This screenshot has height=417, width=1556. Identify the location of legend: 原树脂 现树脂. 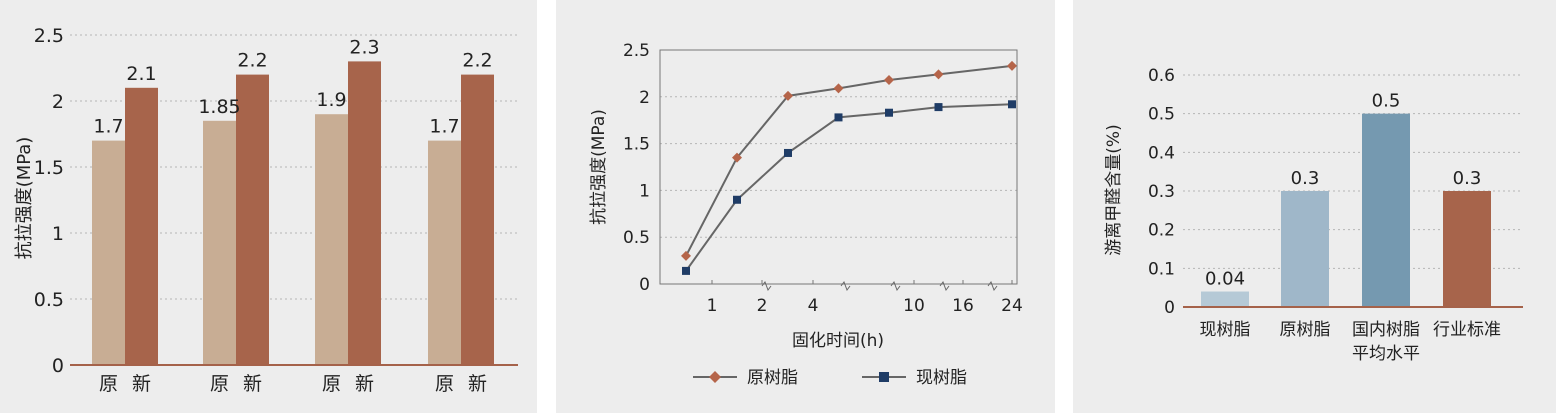
(830, 378).